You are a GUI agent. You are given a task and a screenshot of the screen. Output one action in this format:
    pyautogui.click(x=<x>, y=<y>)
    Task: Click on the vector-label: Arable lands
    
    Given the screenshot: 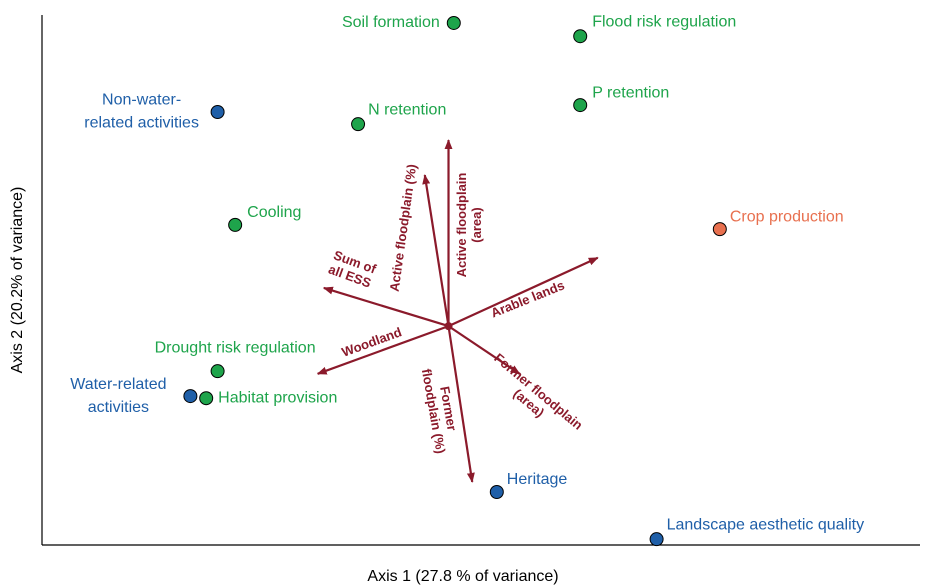 What is the action you would take?
    pyautogui.click(x=528, y=298)
    